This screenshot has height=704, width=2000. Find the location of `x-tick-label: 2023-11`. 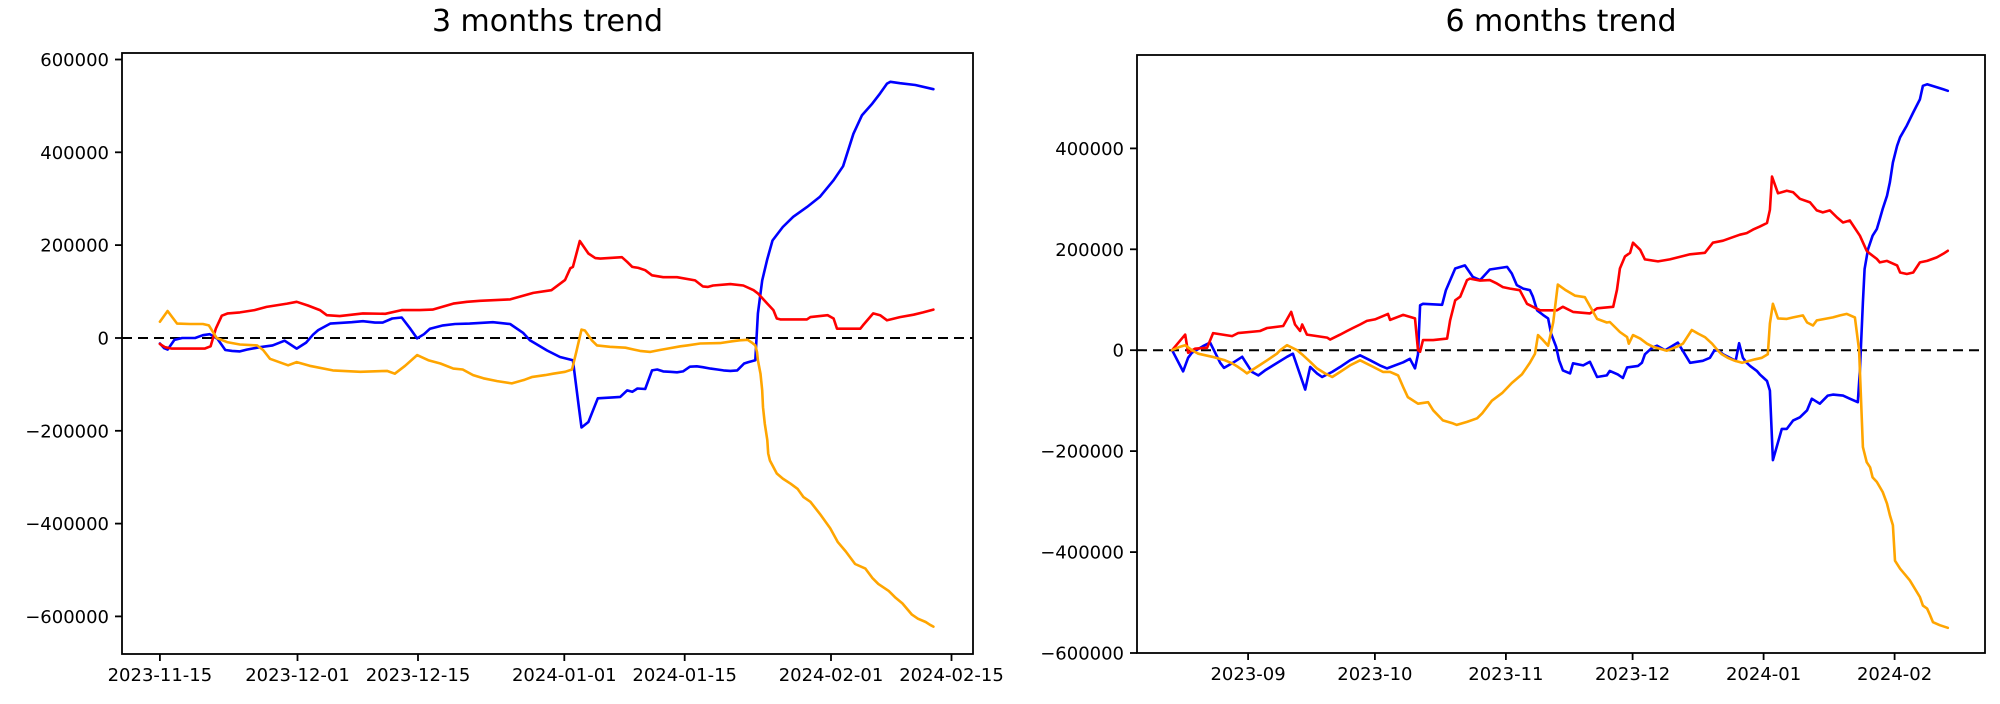

x-tick-label: 2023-11 is located at coordinates (1505, 674).